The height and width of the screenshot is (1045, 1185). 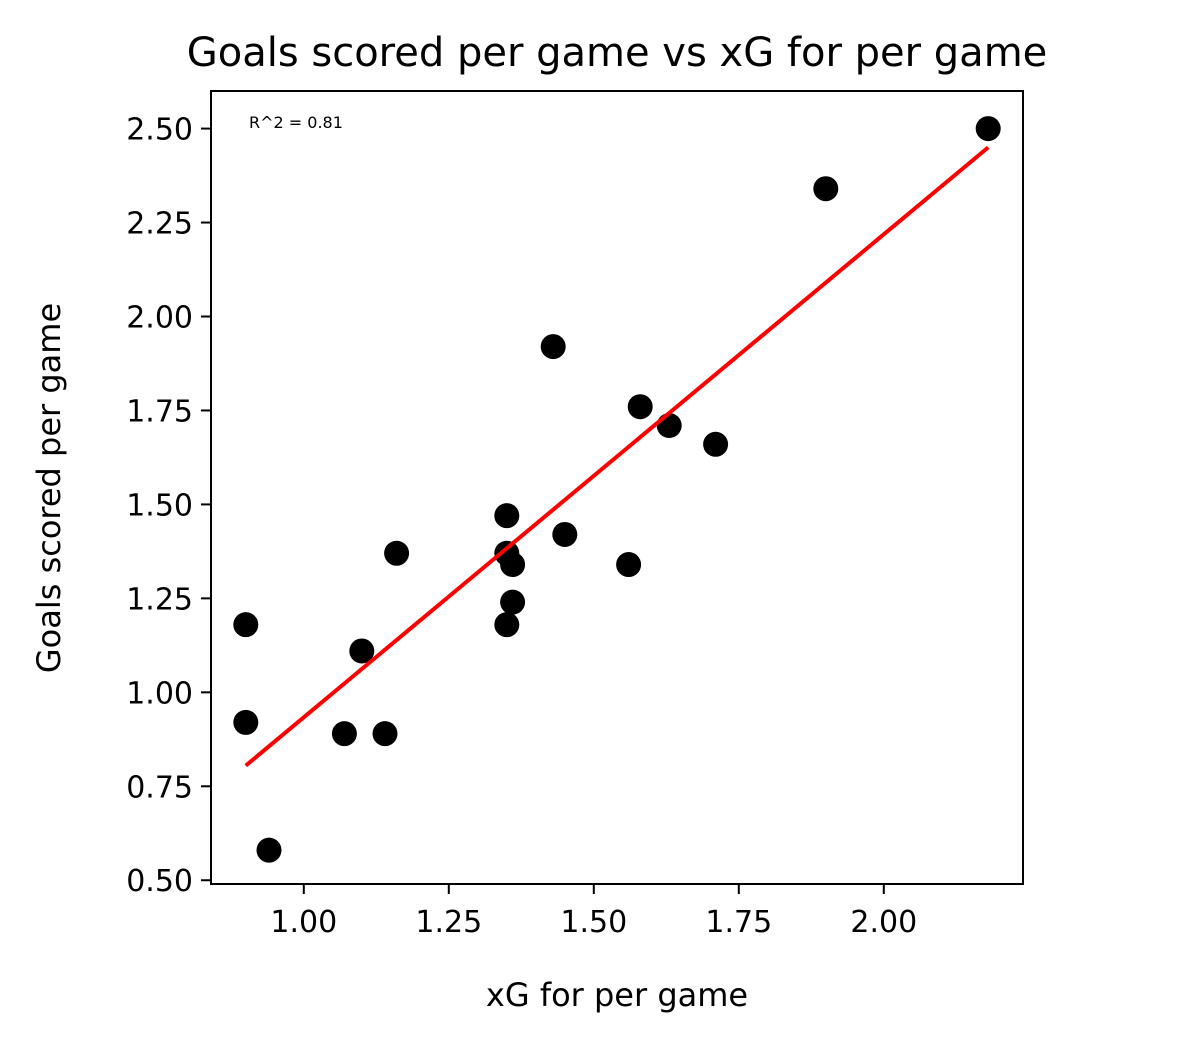 What do you see at coordinates (617, 995) in the screenshot?
I see `x-axis-label: xG for per game` at bounding box center [617, 995].